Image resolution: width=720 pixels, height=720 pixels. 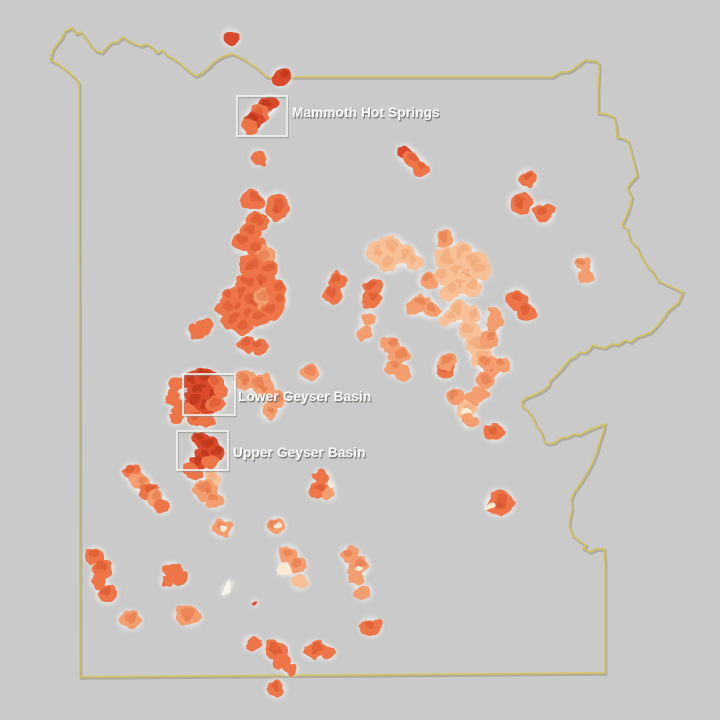 What do you see at coordinates (203, 452) in the screenshot?
I see `annotation-box-shadow-upper-geyser-basin` at bounding box center [203, 452].